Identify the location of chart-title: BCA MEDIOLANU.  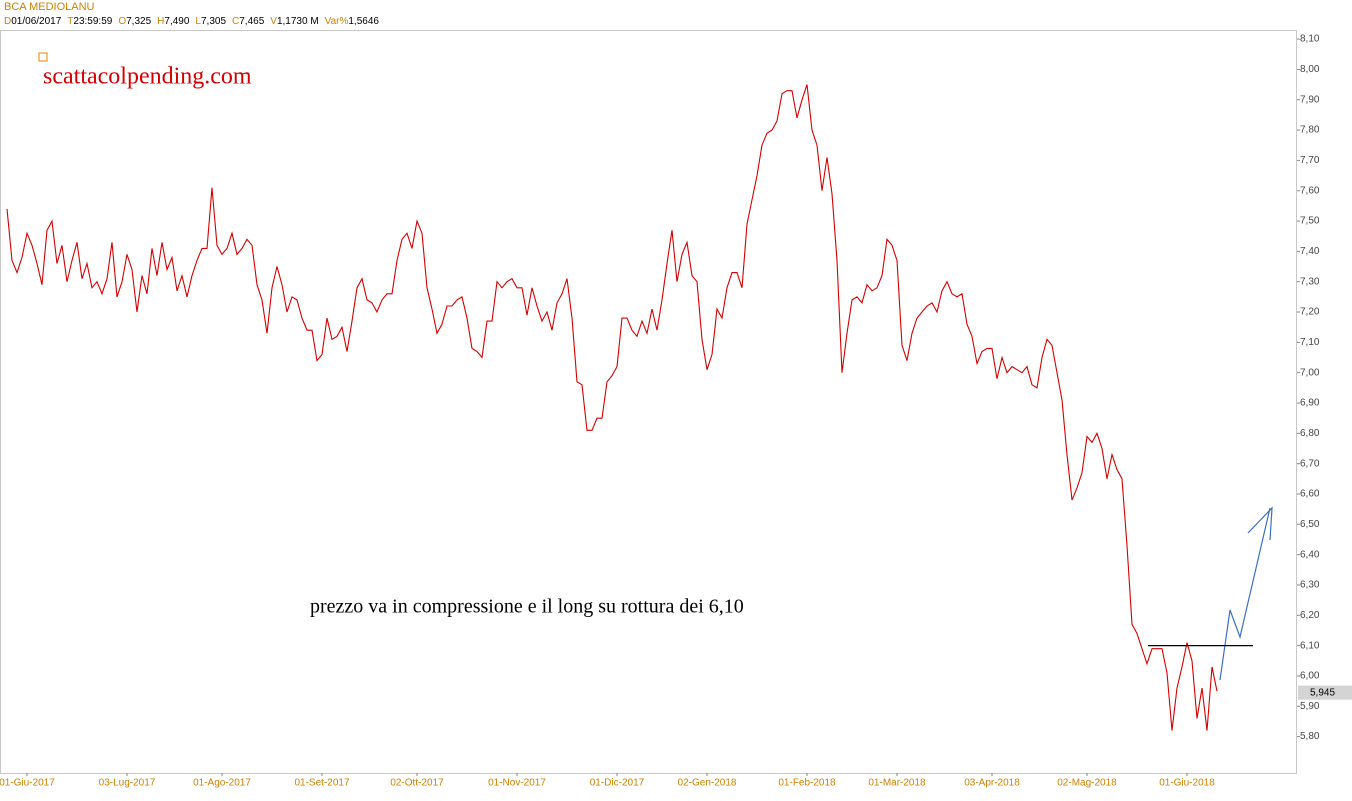
(49, 7).